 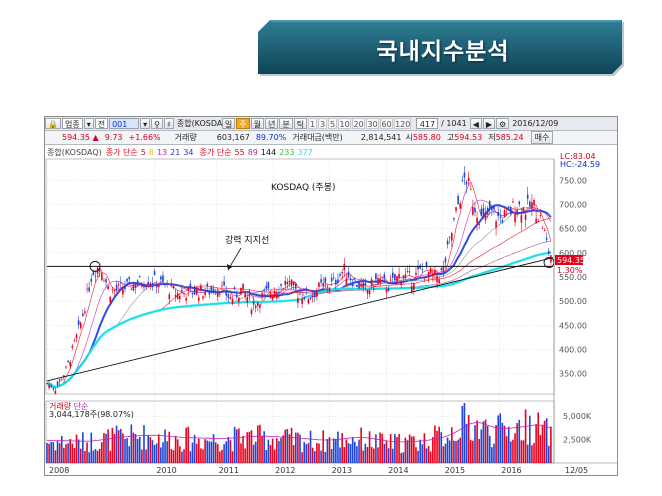 I want to click on interval-10: 10, so click(x=345, y=123).